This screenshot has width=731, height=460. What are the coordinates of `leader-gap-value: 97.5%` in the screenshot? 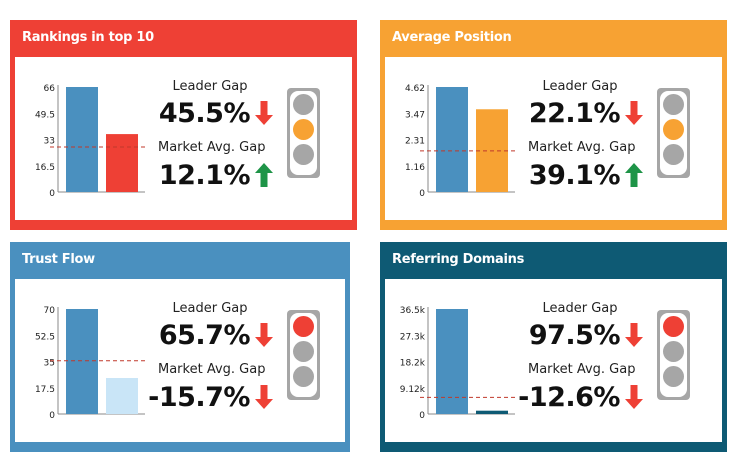 It's located at (574, 335).